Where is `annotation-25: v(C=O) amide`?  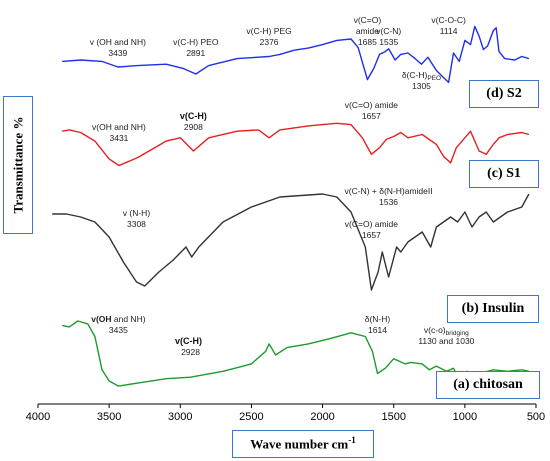
annotation-25: v(C=O) amide is located at coordinates (371, 224).